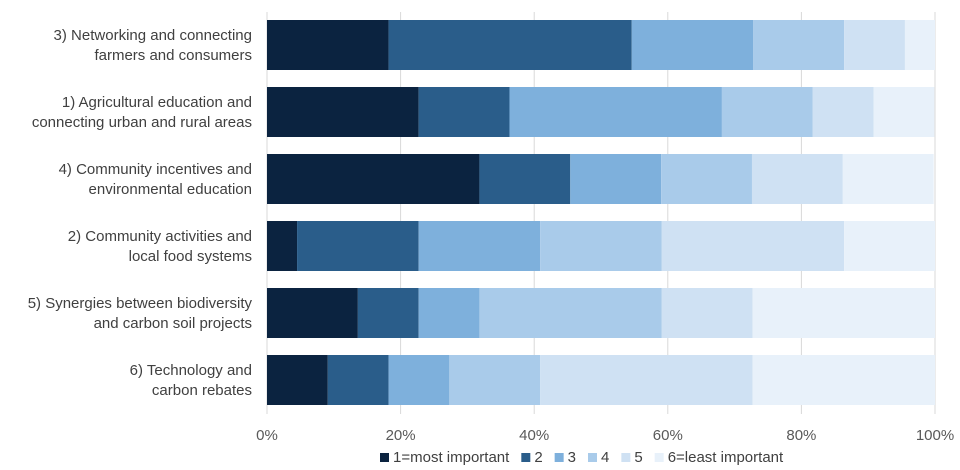 The height and width of the screenshot is (470, 960). What do you see at coordinates (401, 435) in the screenshot?
I see `x-tick-label: 20%` at bounding box center [401, 435].